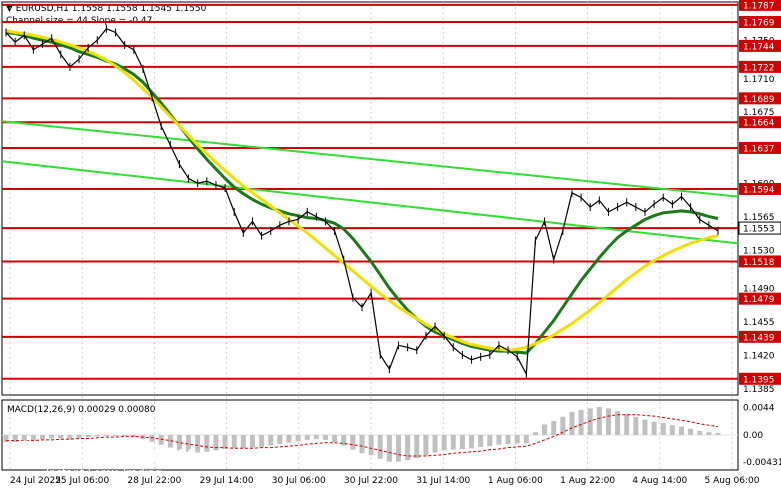 The width and height of the screenshot is (781, 489). What do you see at coordinates (753, 436) in the screenshot?
I see `macd-y-tick-label: 0.00` at bounding box center [753, 436].